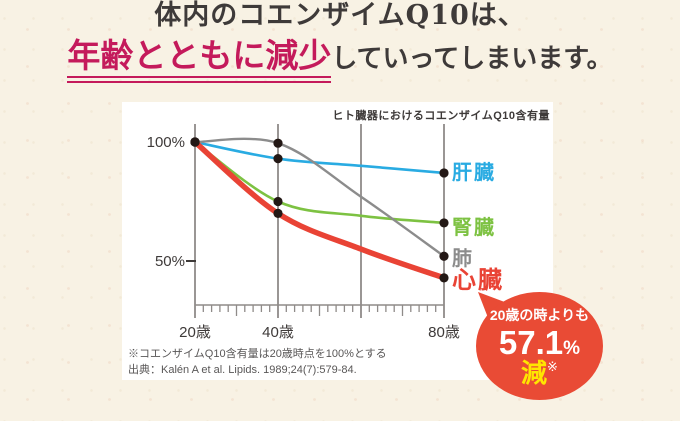 The height and width of the screenshot is (421, 680). What do you see at coordinates (340, 15) in the screenshot?
I see `heading-line1: 体内のコエンザイムQ10は、` at bounding box center [340, 15].